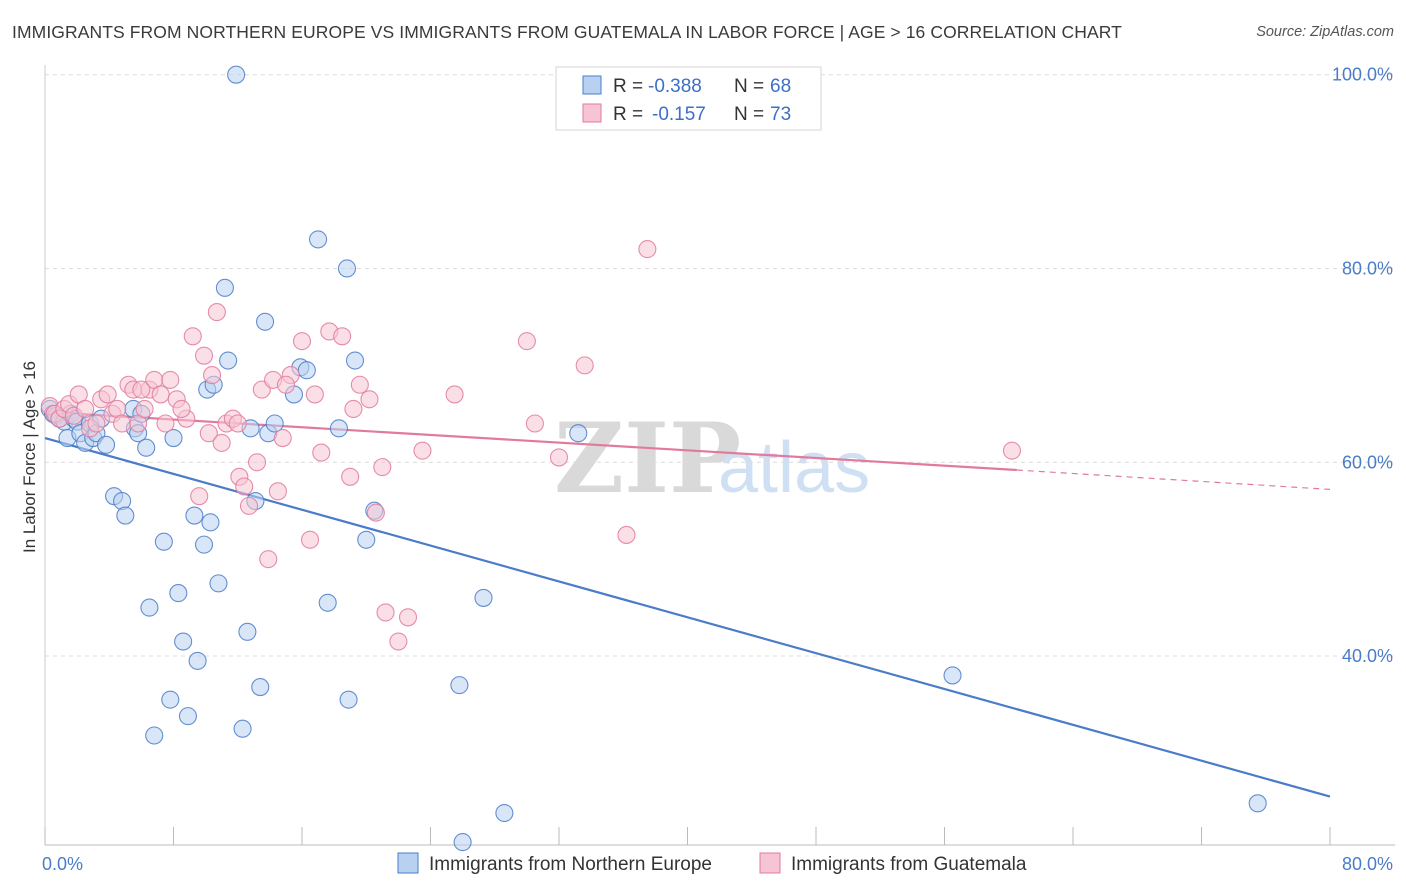 This screenshot has width=1406, height=892. What do you see at coordinates (570, 864) in the screenshot?
I see `series-legend-label-northern-europe: Immigrants from Northern Europe` at bounding box center [570, 864].